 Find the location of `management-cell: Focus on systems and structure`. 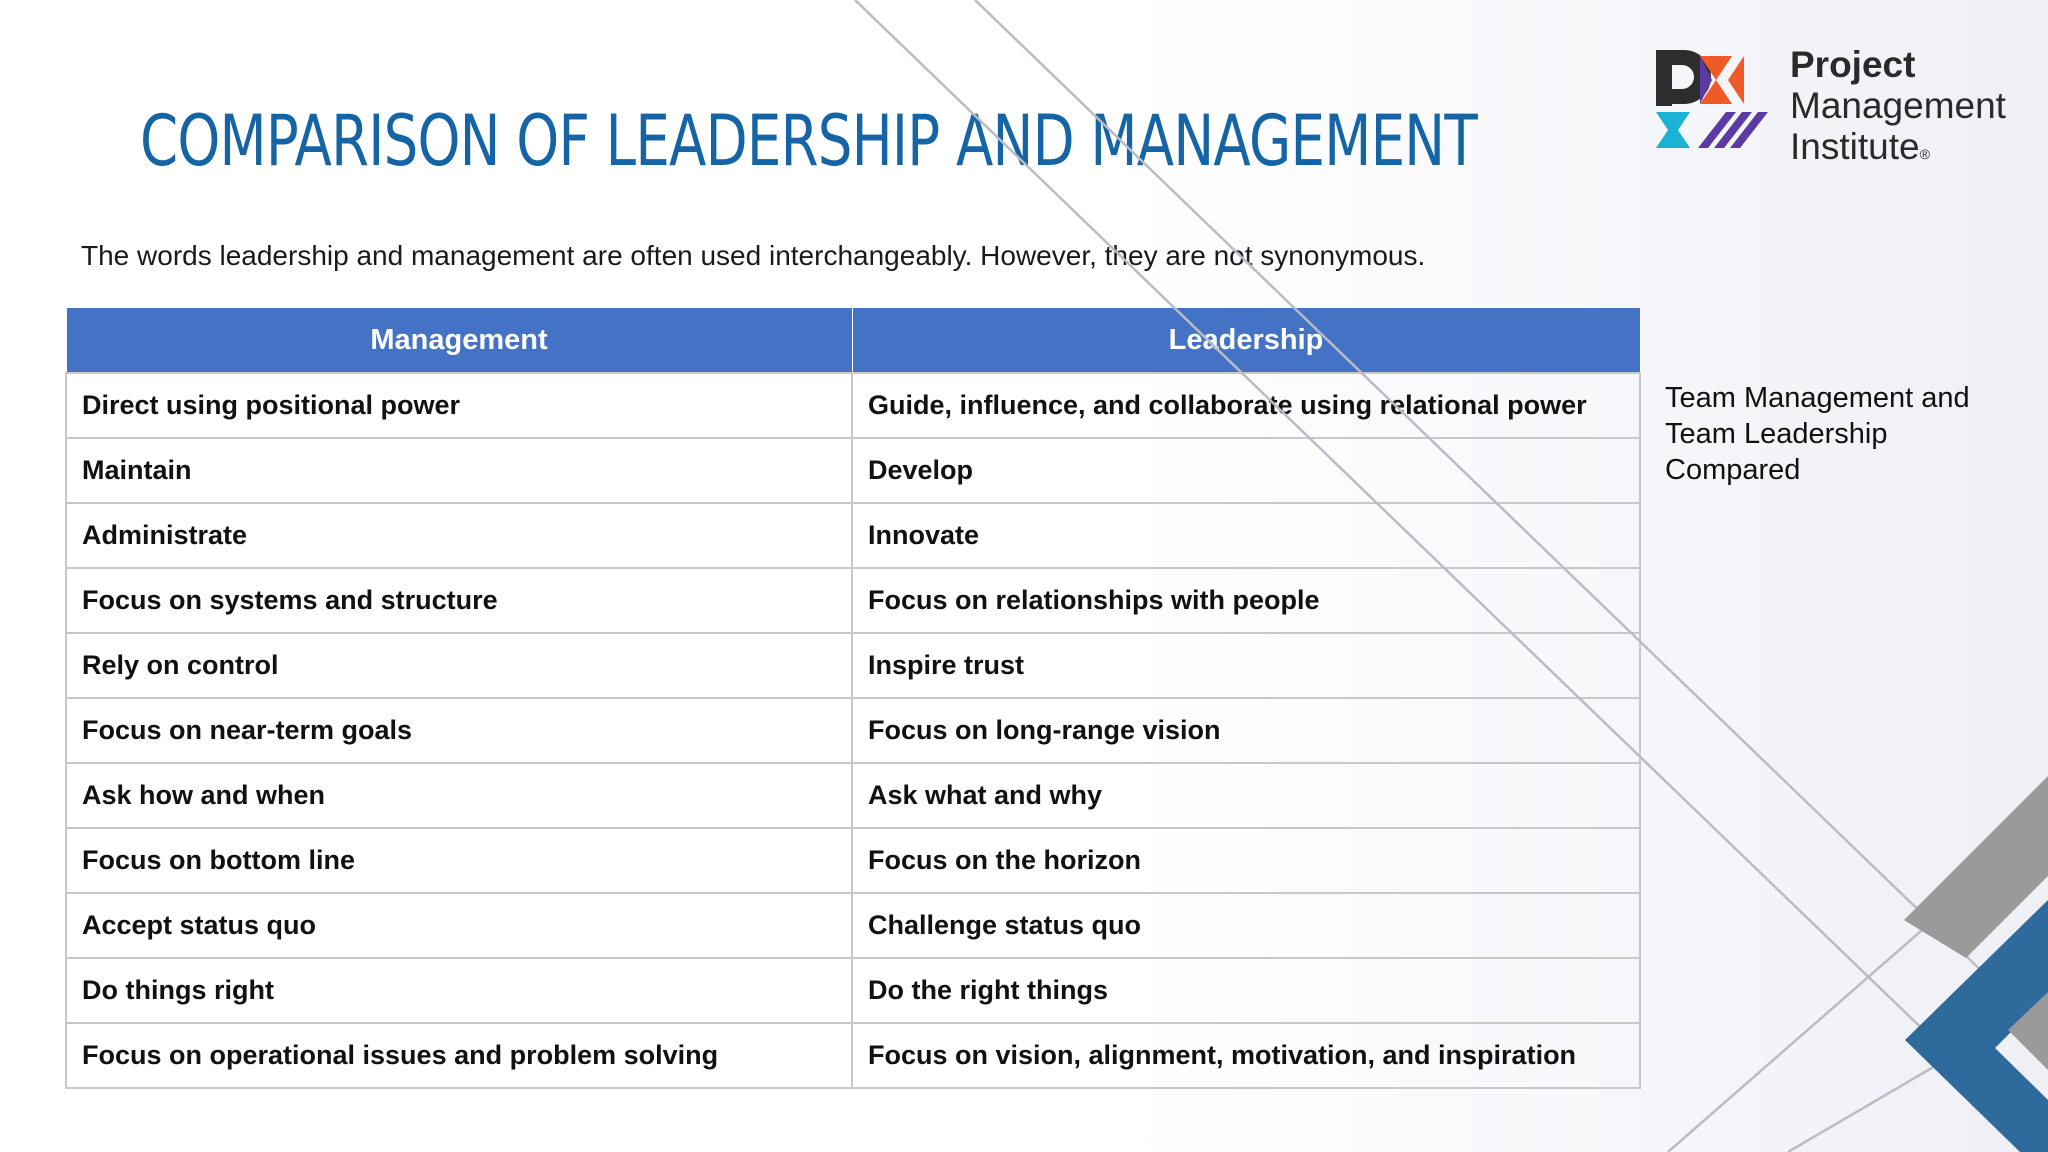

management-cell: Focus on systems and structure is located at coordinates (459, 600).